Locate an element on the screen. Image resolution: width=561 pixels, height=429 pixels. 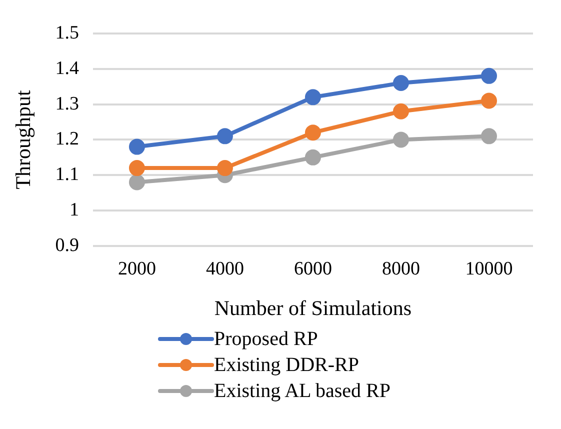
x-tick-label: 8000 is located at coordinates (401, 269).